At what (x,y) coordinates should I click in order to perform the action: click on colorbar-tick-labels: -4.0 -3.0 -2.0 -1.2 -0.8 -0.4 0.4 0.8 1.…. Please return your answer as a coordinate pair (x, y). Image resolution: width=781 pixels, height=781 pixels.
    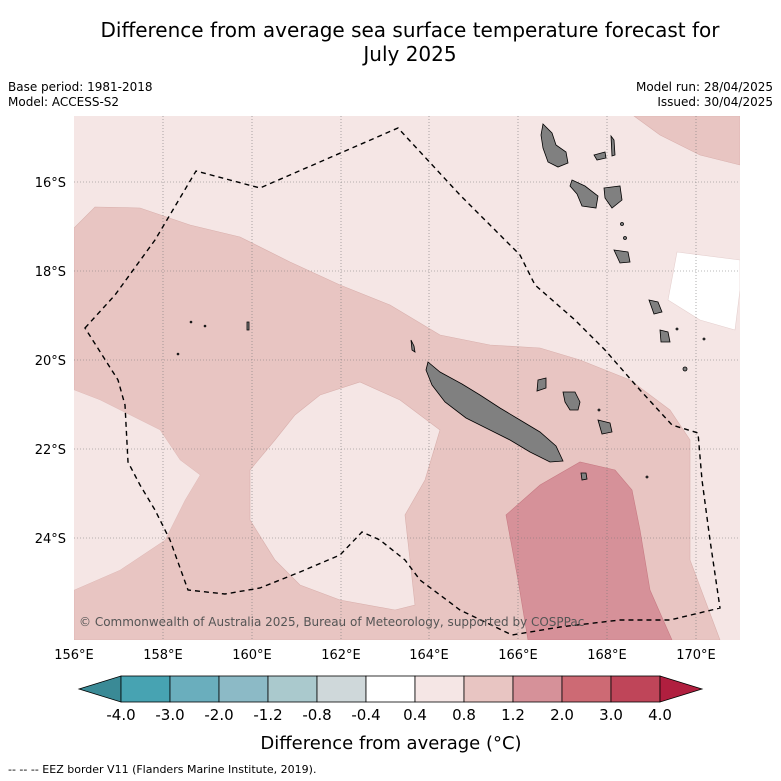
    Looking at the image, I should click on (389, 715).